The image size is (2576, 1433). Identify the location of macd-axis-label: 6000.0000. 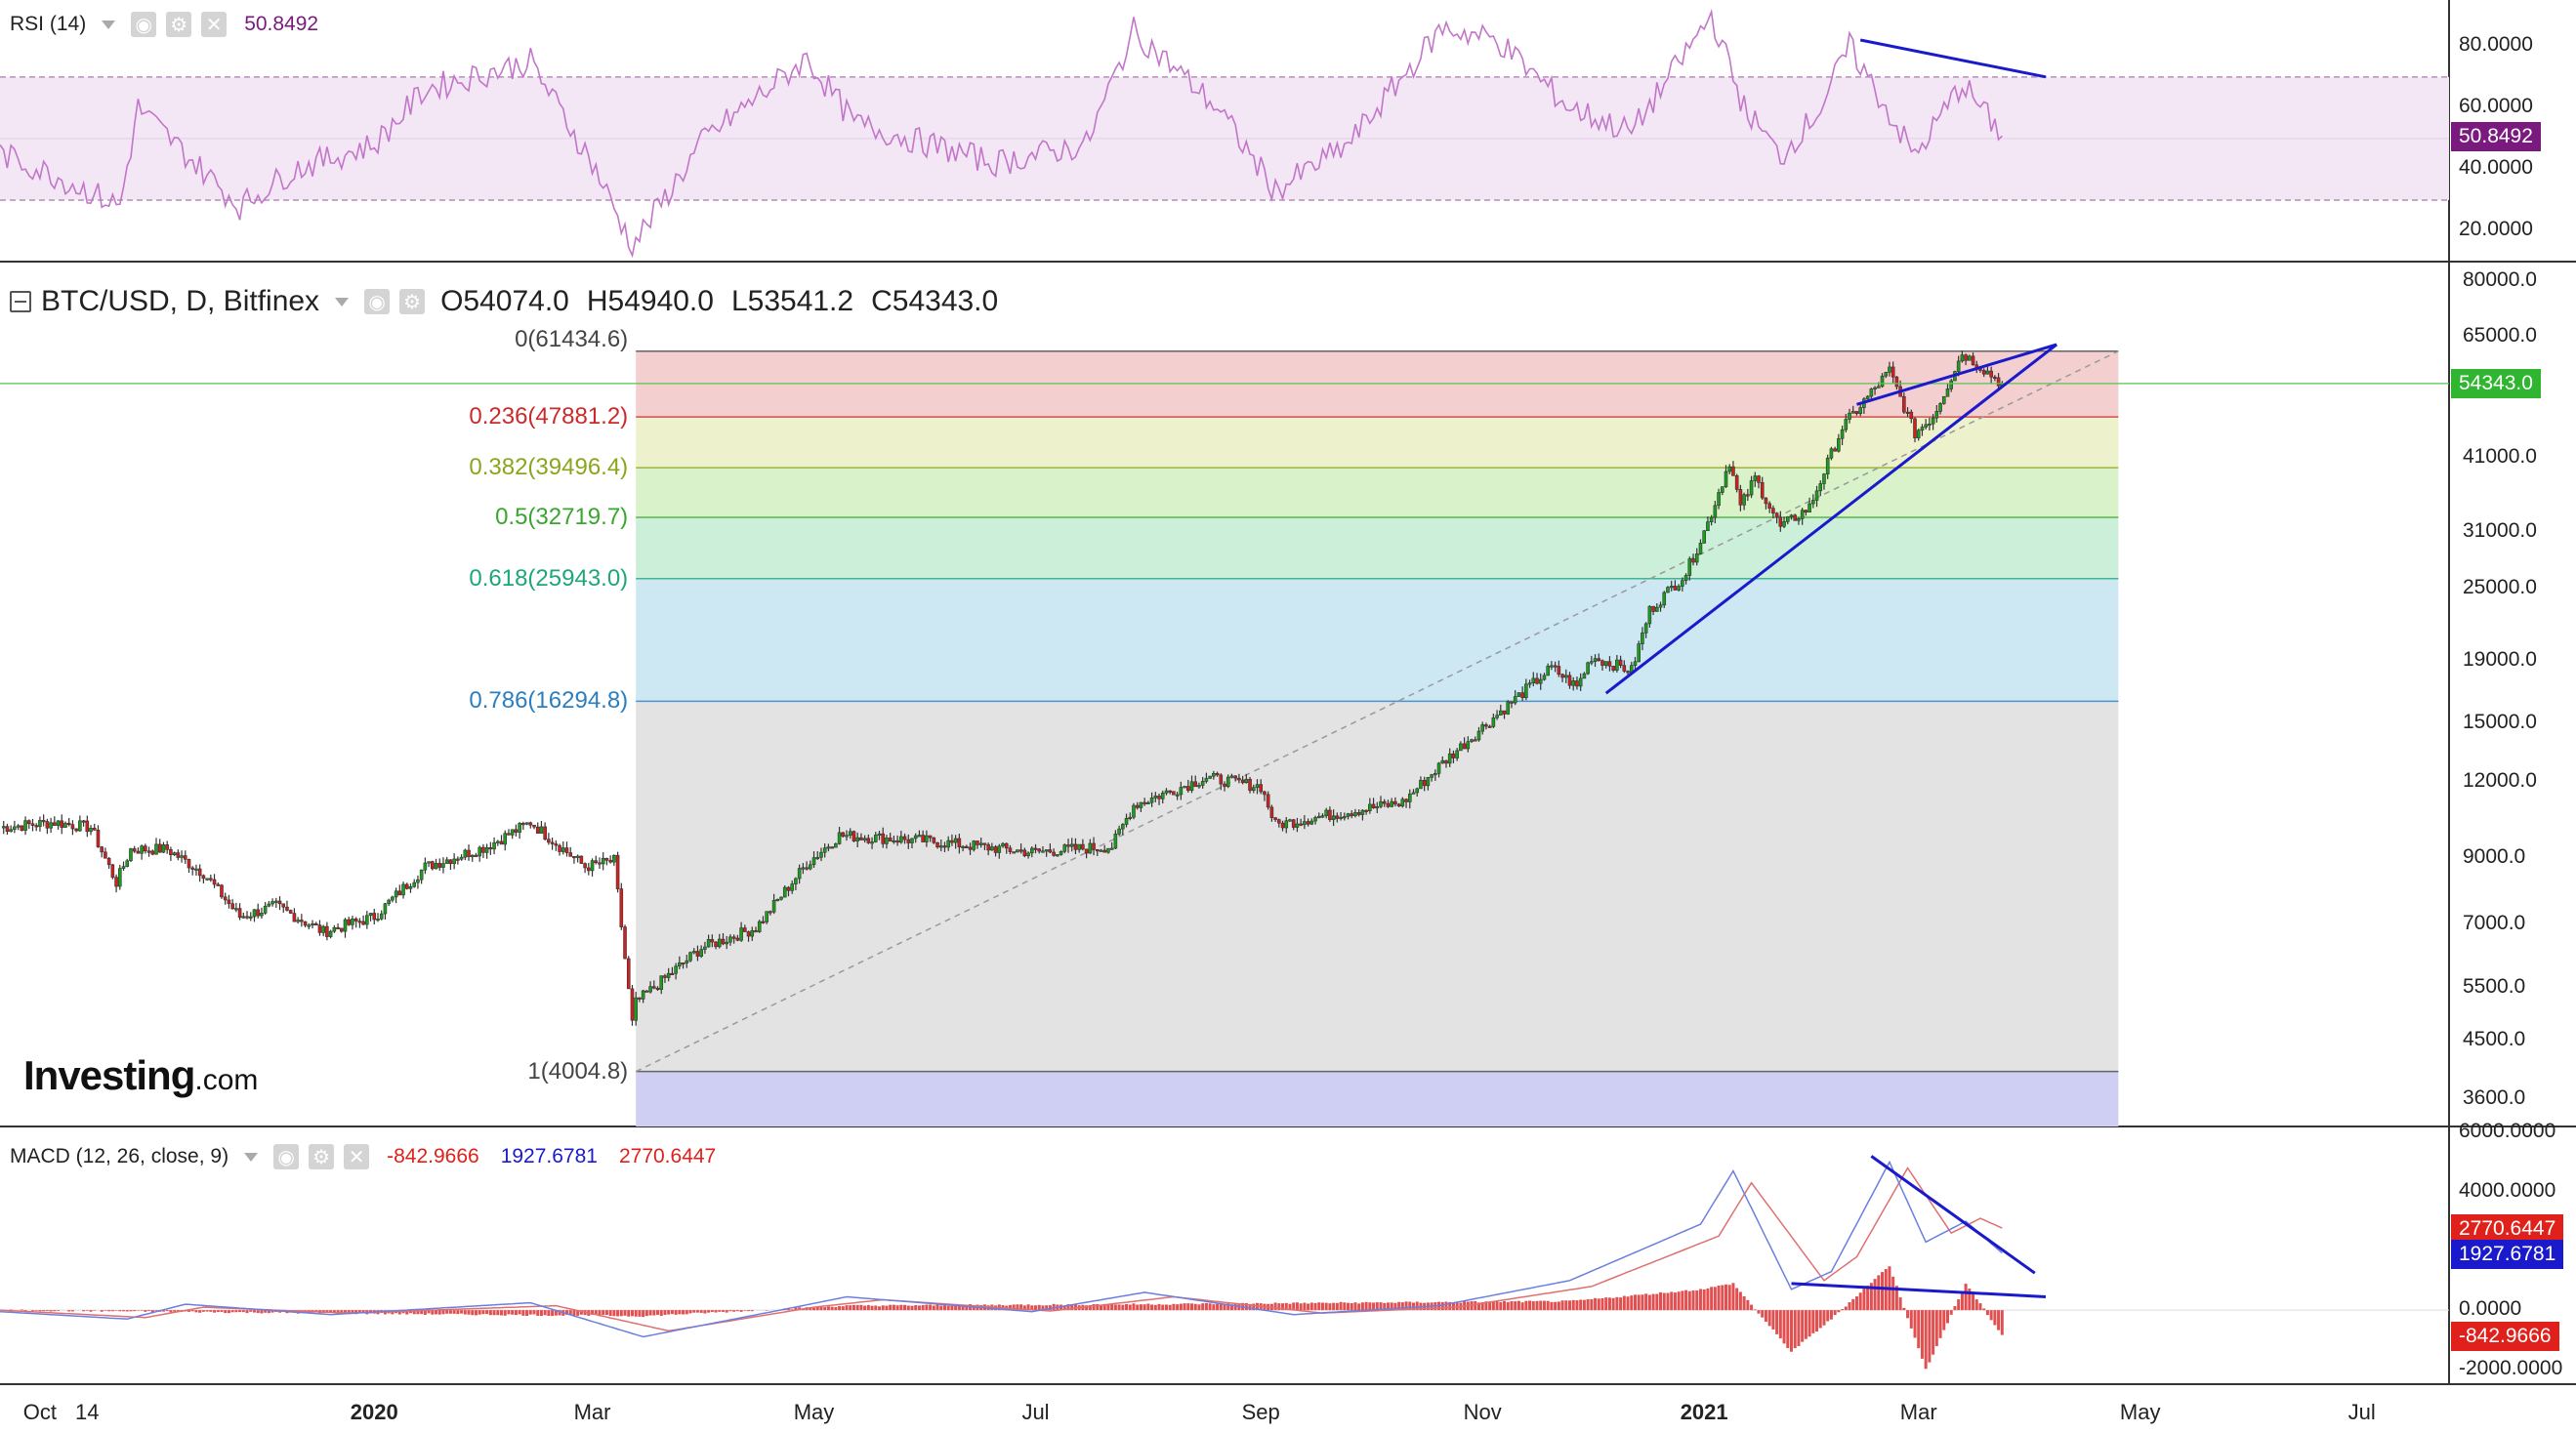
(2507, 1131).